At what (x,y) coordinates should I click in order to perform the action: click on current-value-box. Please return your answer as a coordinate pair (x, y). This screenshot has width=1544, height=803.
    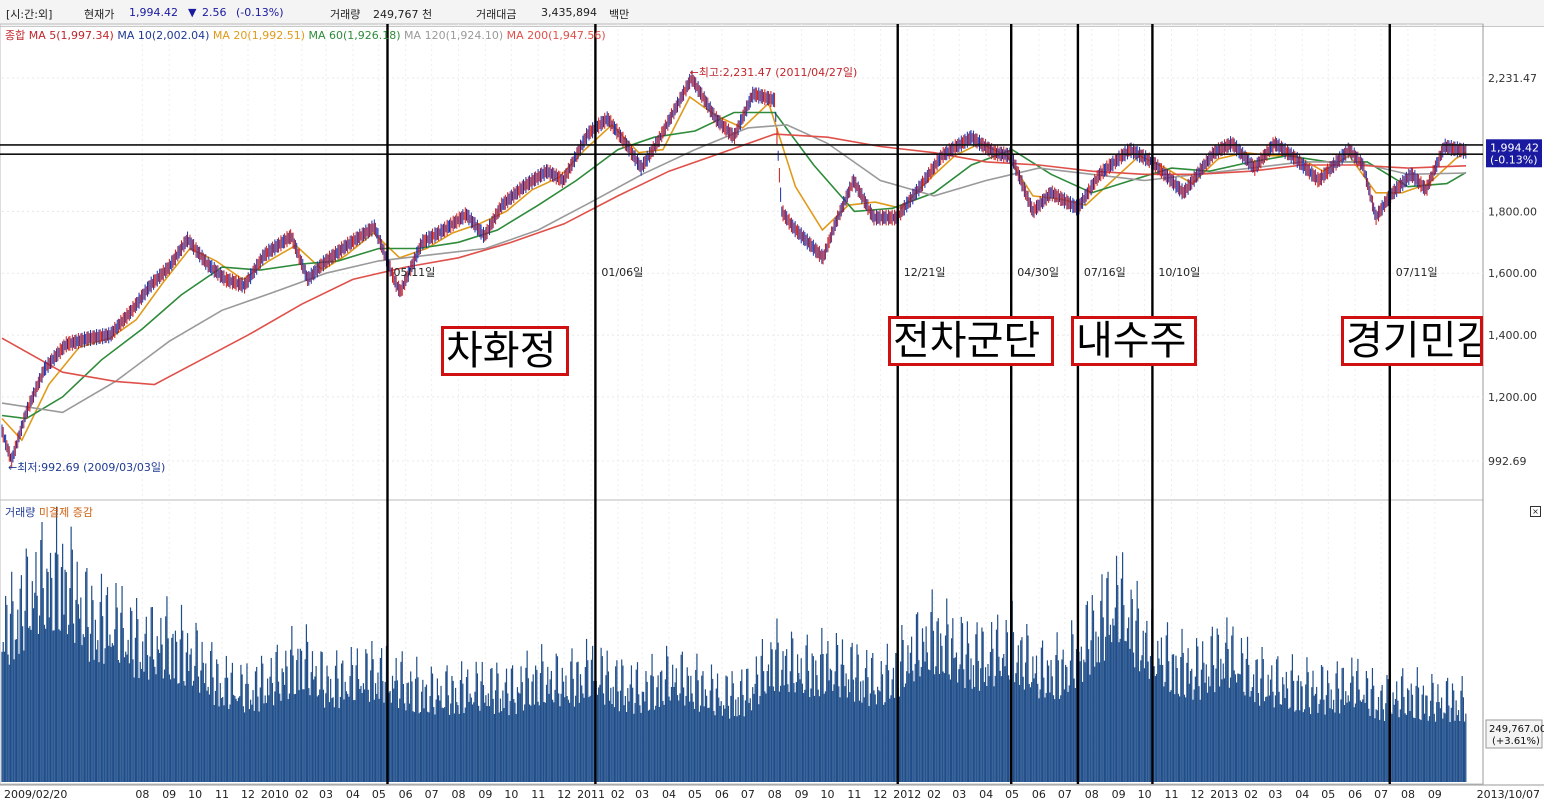
    Looking at the image, I should click on (1514, 153).